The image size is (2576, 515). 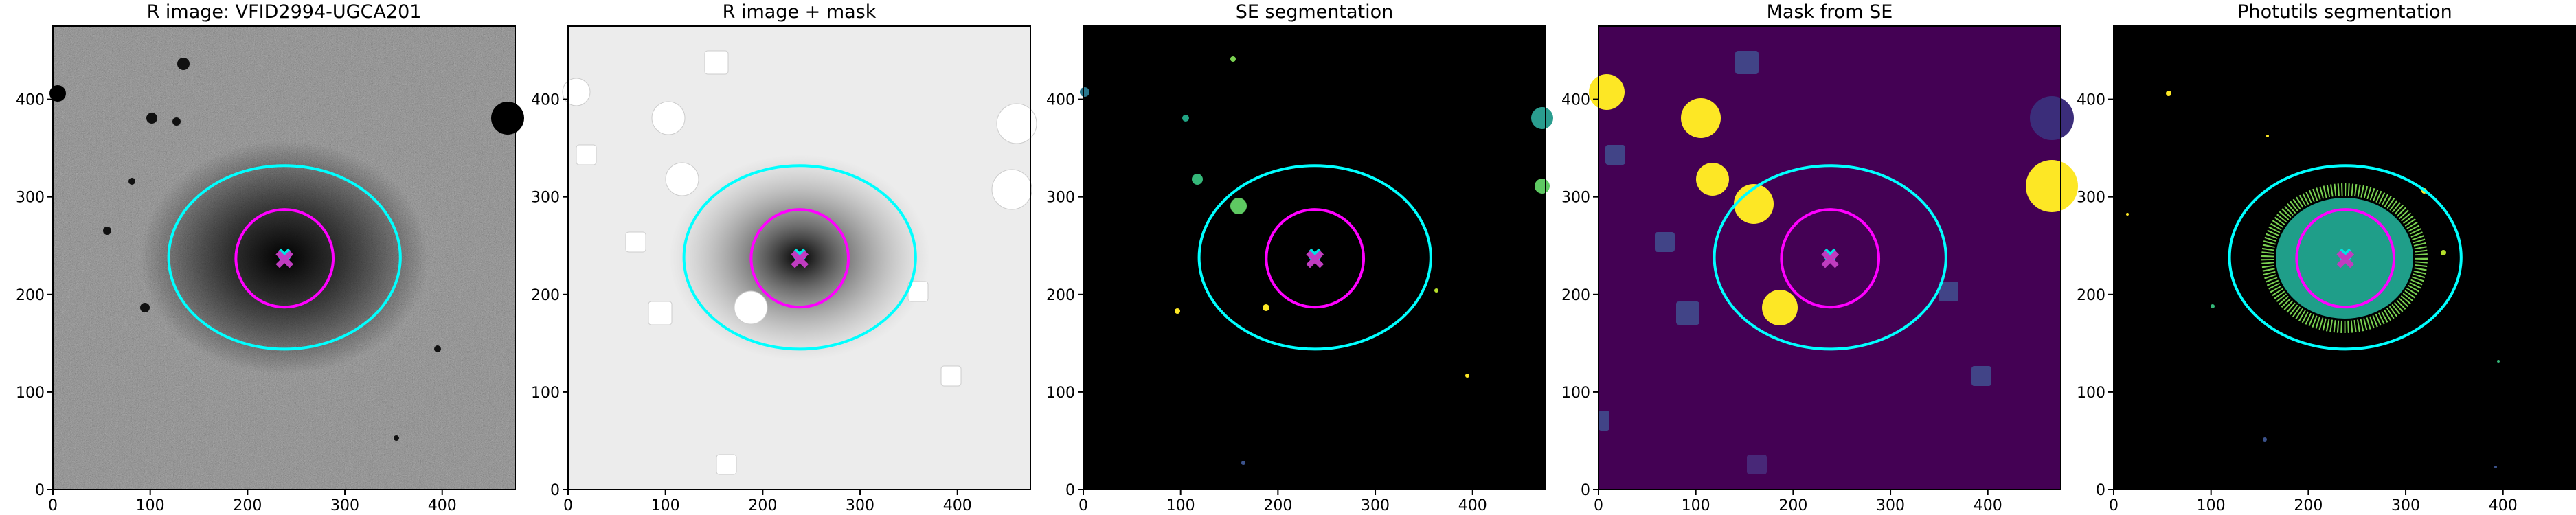 I want to click on panel-title: Photutils segmentation, so click(x=2344, y=12).